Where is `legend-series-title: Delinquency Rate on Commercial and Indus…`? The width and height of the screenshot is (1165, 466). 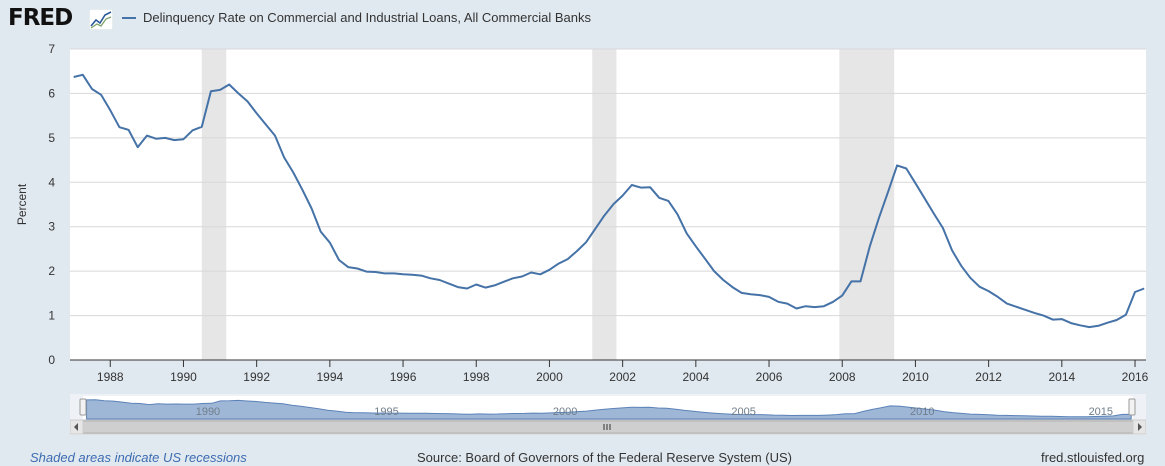 legend-series-title: Delinquency Rate on Commercial and Indus… is located at coordinates (367, 17).